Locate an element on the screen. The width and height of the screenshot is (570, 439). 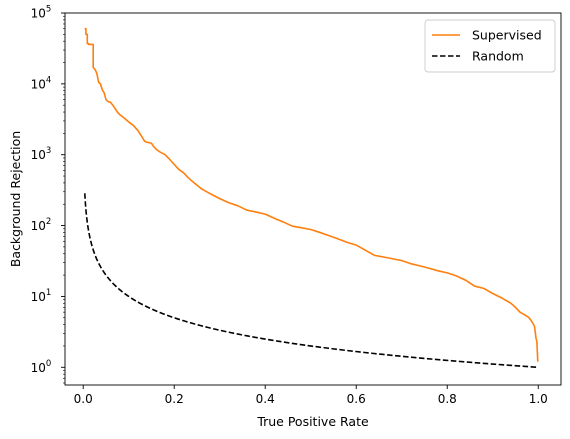
legend-label-random: Random is located at coordinates (498, 56).